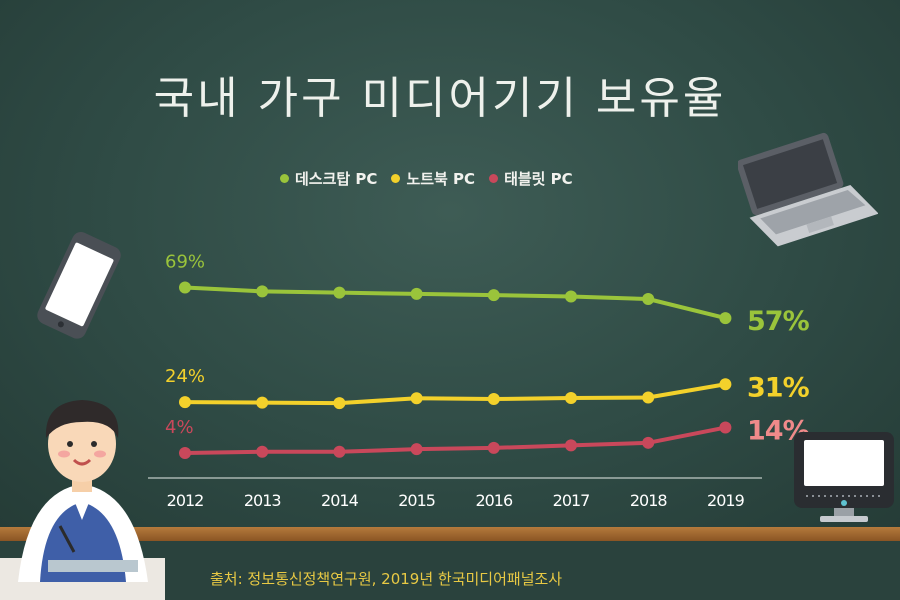 The width and height of the screenshot is (900, 600). Describe the element at coordinates (726, 500) in the screenshot. I see `x-tick-label: 2019` at that location.